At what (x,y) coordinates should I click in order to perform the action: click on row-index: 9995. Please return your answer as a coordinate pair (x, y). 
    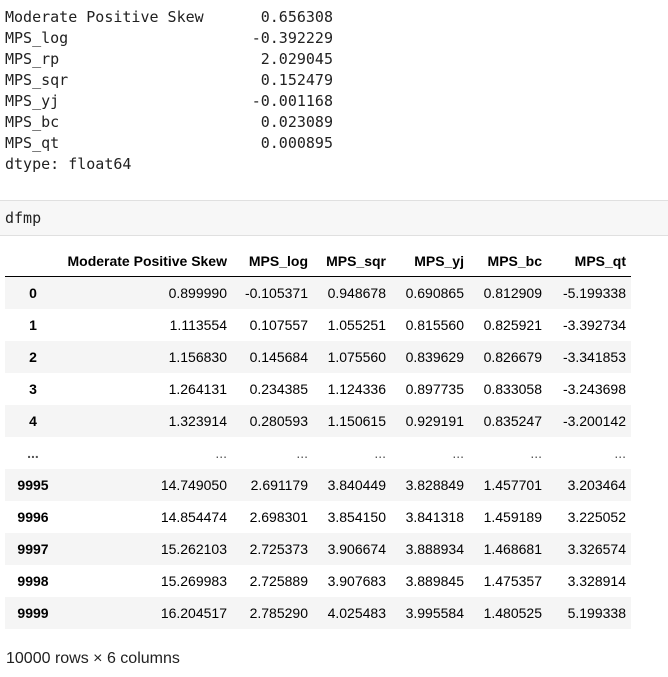
    Looking at the image, I should click on (33, 485).